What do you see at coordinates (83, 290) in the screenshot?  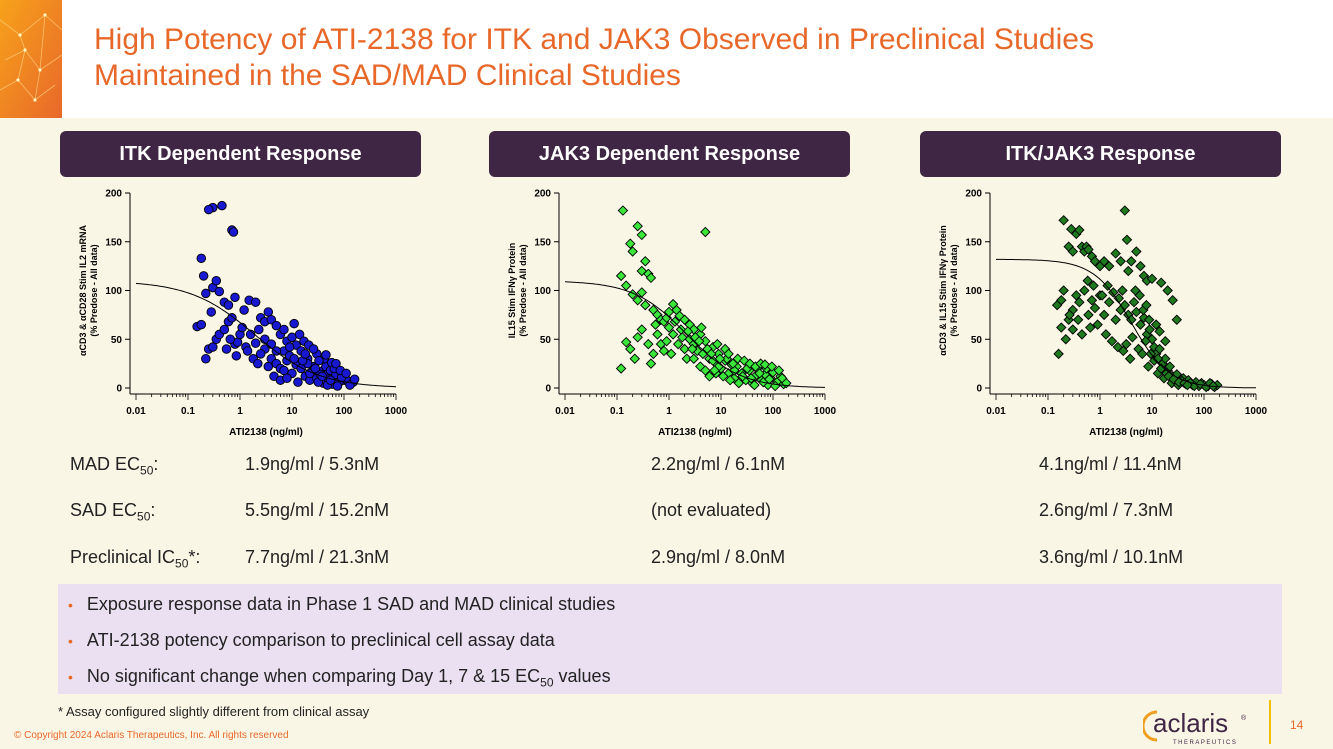 I see `y-axis-label-line-1: αCD3 & αCD28 Stim IL2 mRNA` at bounding box center [83, 290].